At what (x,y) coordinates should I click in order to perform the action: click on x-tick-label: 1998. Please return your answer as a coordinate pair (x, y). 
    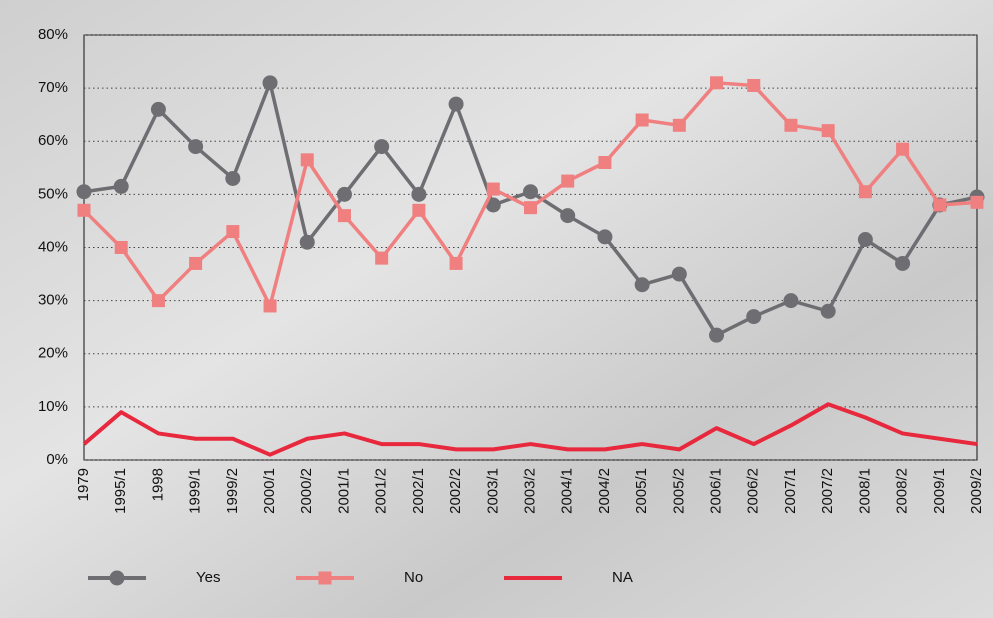
    Looking at the image, I should click on (157, 484).